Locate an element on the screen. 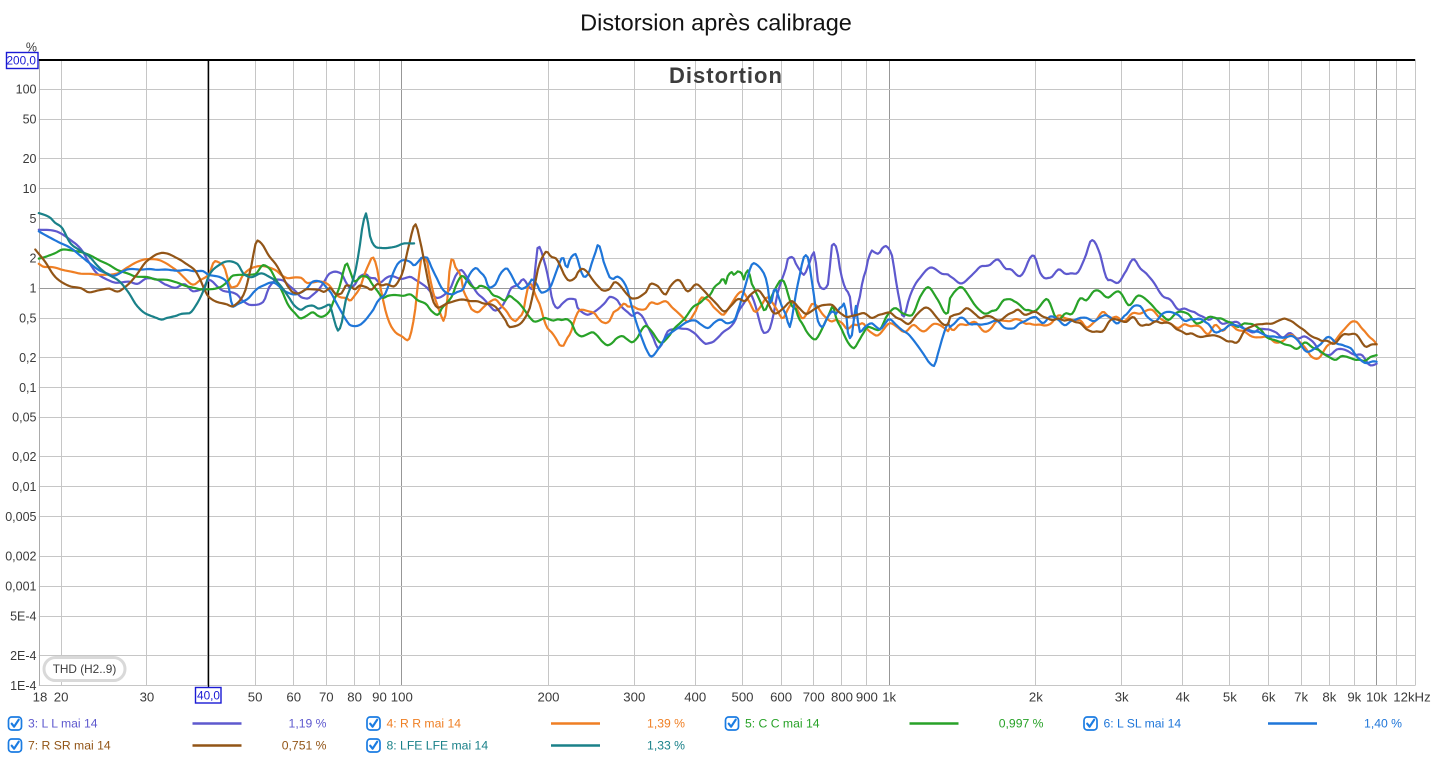  svg-text: 18 is located at coordinates (40, 697).